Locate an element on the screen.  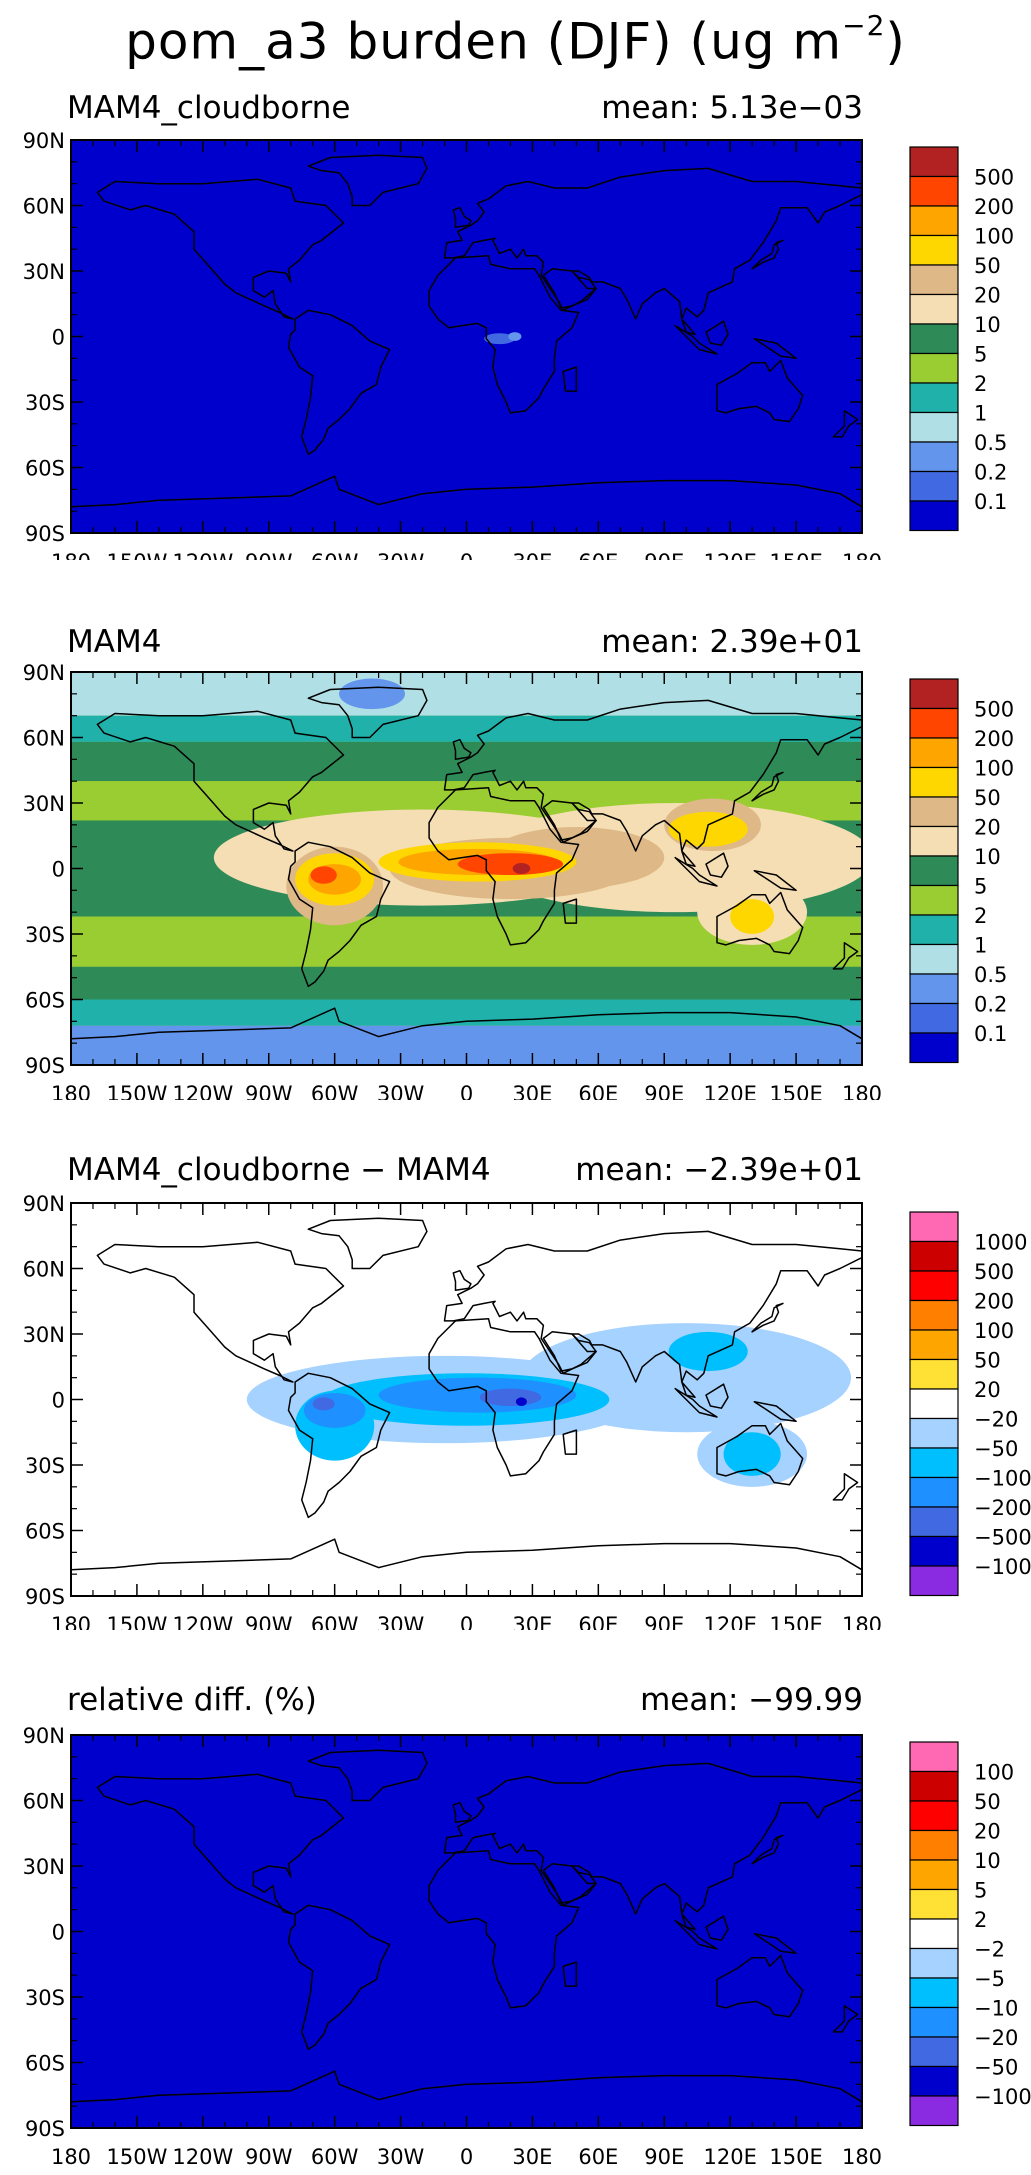
colorbar-label: −1000 is located at coordinates (1002, 1567).